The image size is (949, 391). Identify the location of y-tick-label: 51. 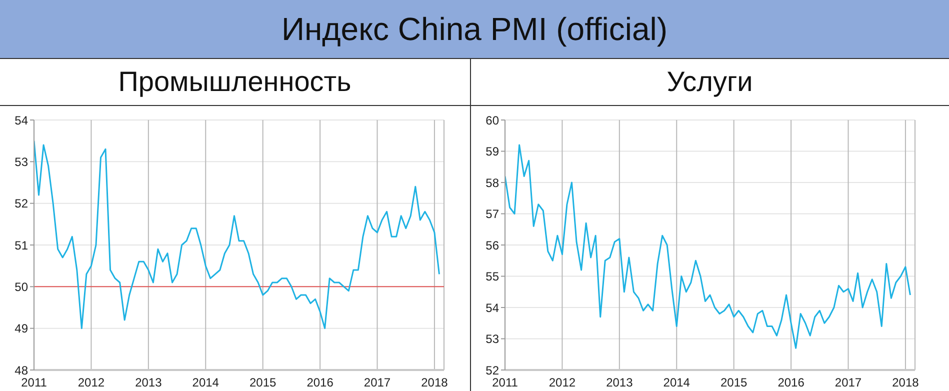
(21, 245).